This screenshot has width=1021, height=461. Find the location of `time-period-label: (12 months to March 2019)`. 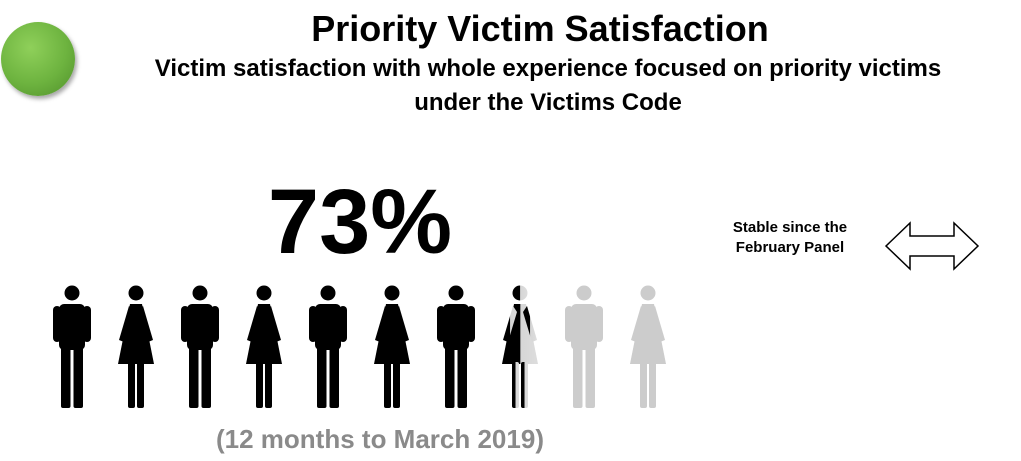

time-period-label: (12 months to March 2019) is located at coordinates (380, 439).